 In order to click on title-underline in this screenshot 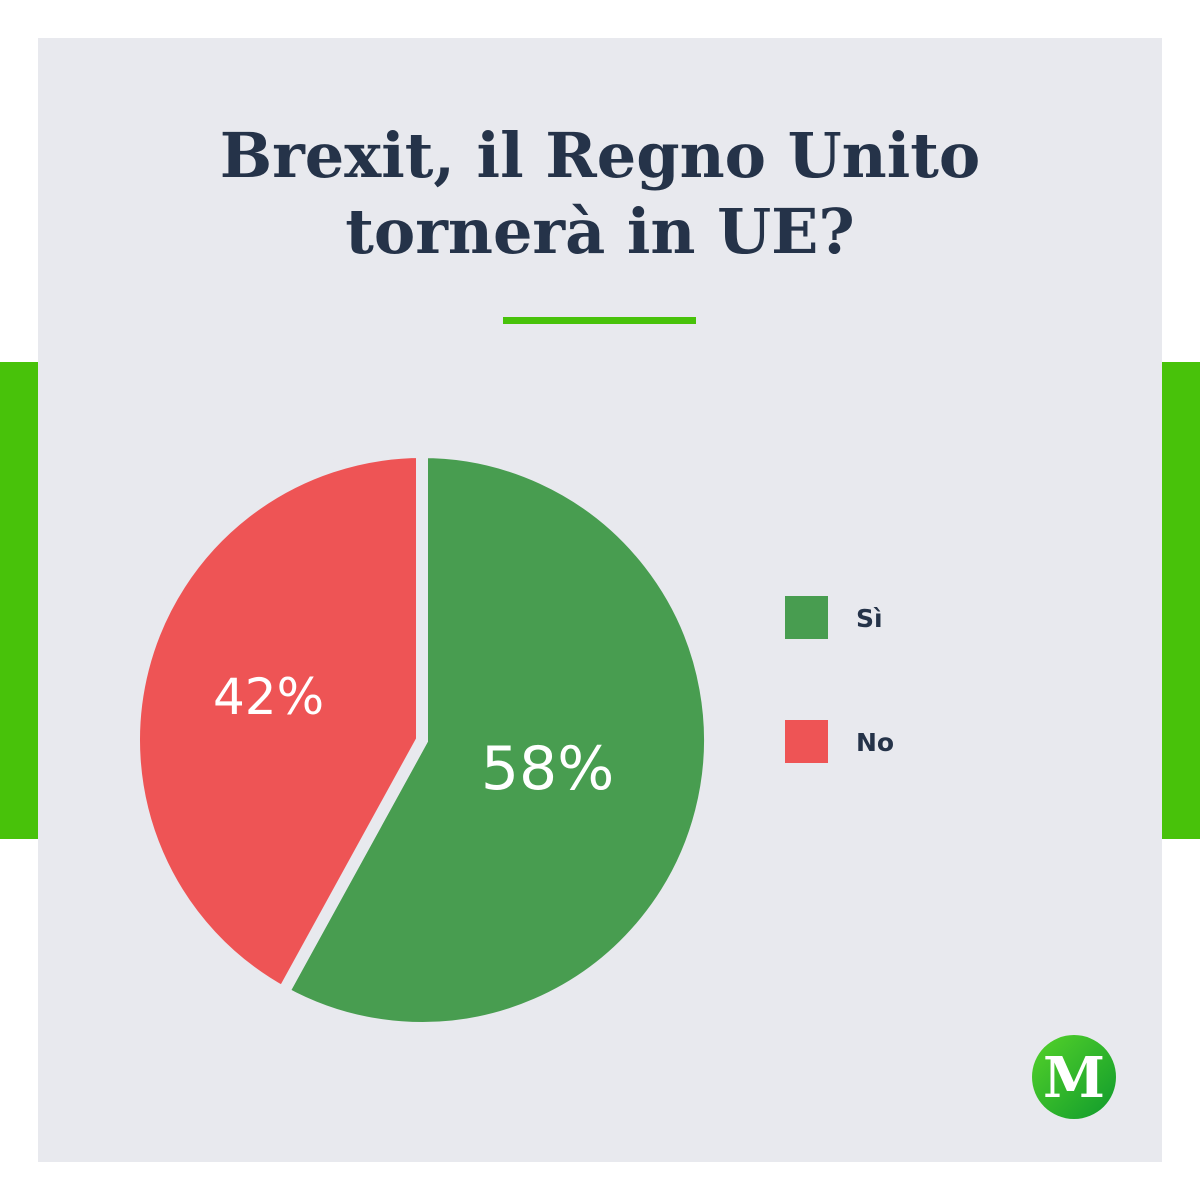, I will do `click(599, 320)`.